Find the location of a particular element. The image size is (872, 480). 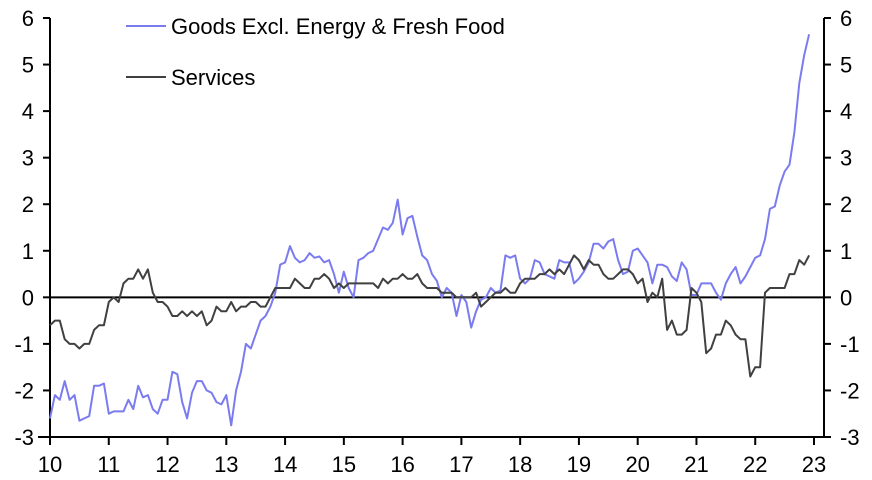

right-y-tick-label: -1 is located at coordinates (850, 344).